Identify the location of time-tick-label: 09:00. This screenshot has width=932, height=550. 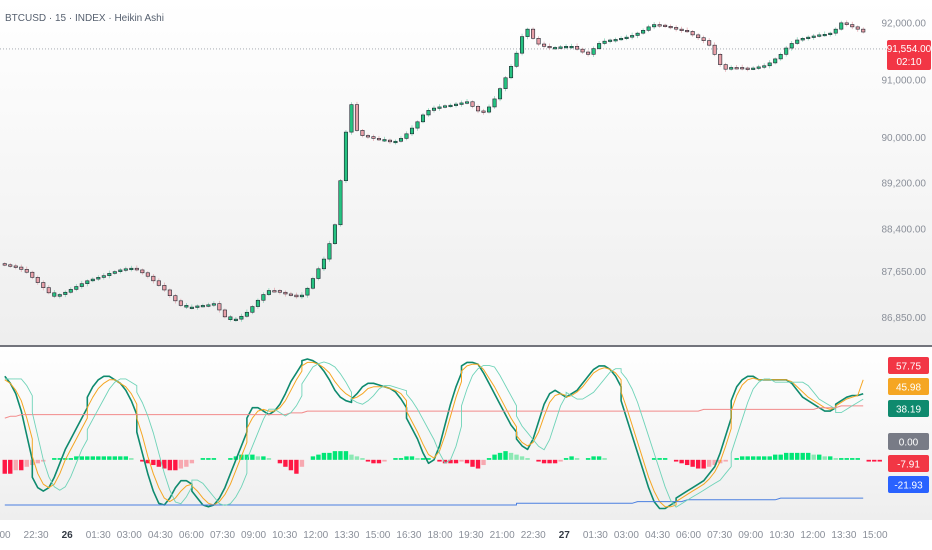
(750, 535).